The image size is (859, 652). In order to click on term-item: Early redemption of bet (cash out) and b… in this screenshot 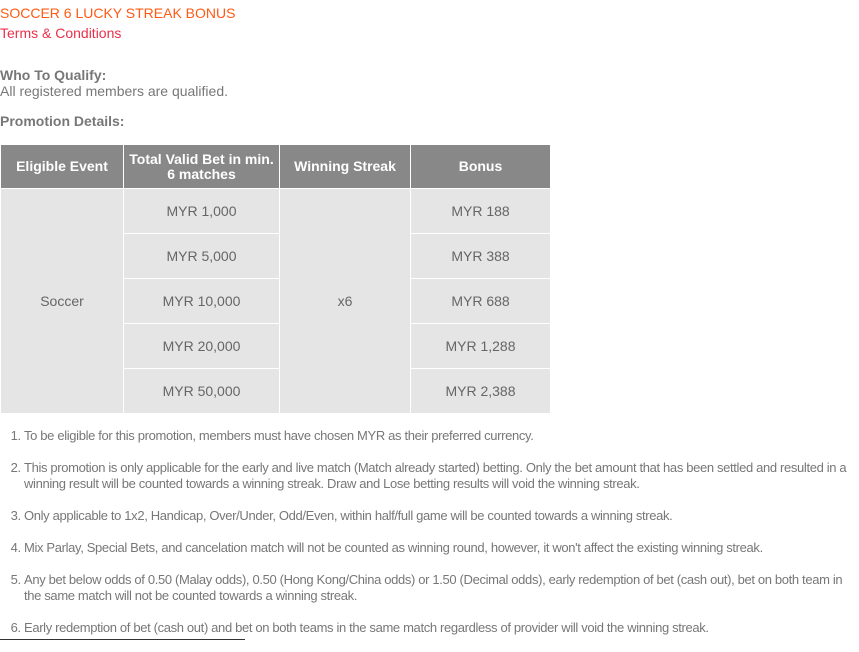, I will do `click(439, 628)`.